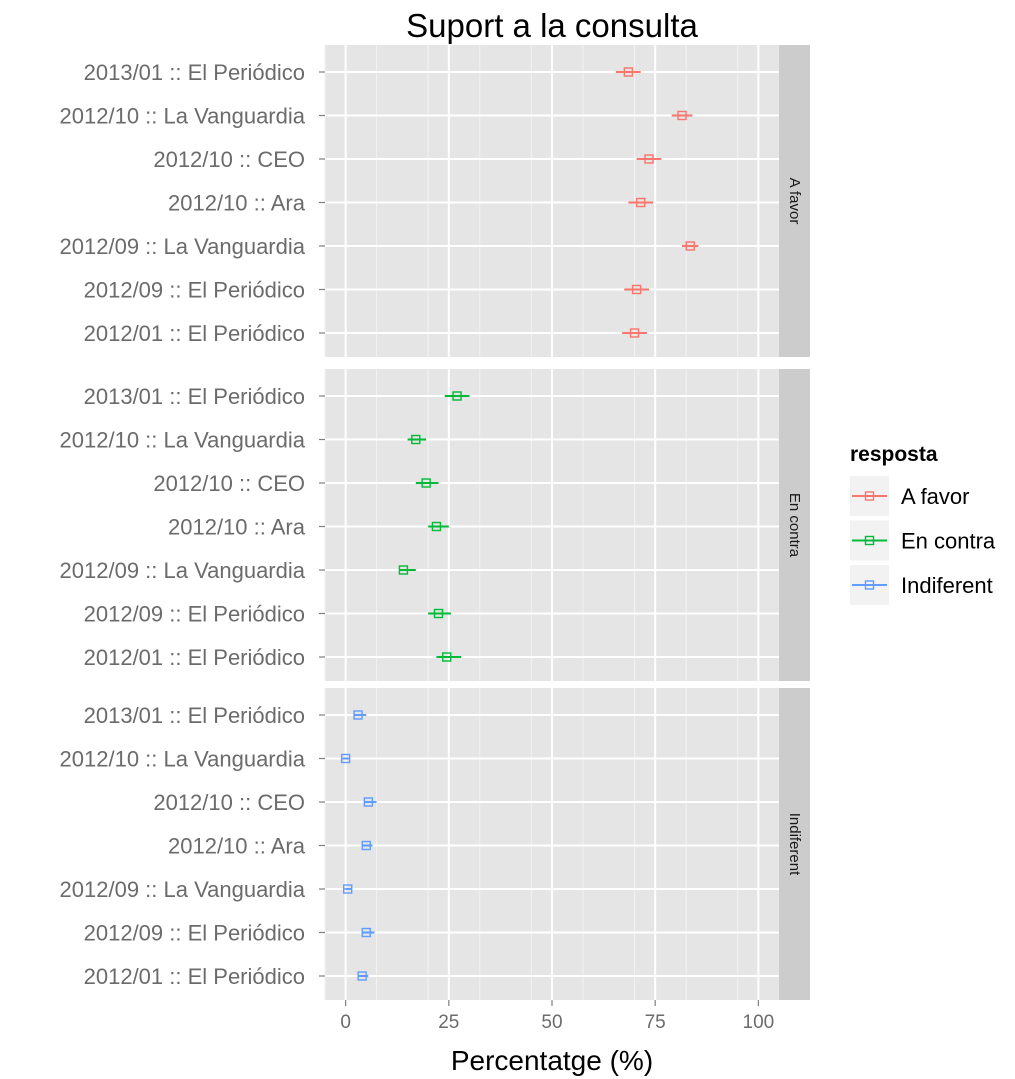  I want to click on chart-title: Suport a la consulta, so click(552, 25).